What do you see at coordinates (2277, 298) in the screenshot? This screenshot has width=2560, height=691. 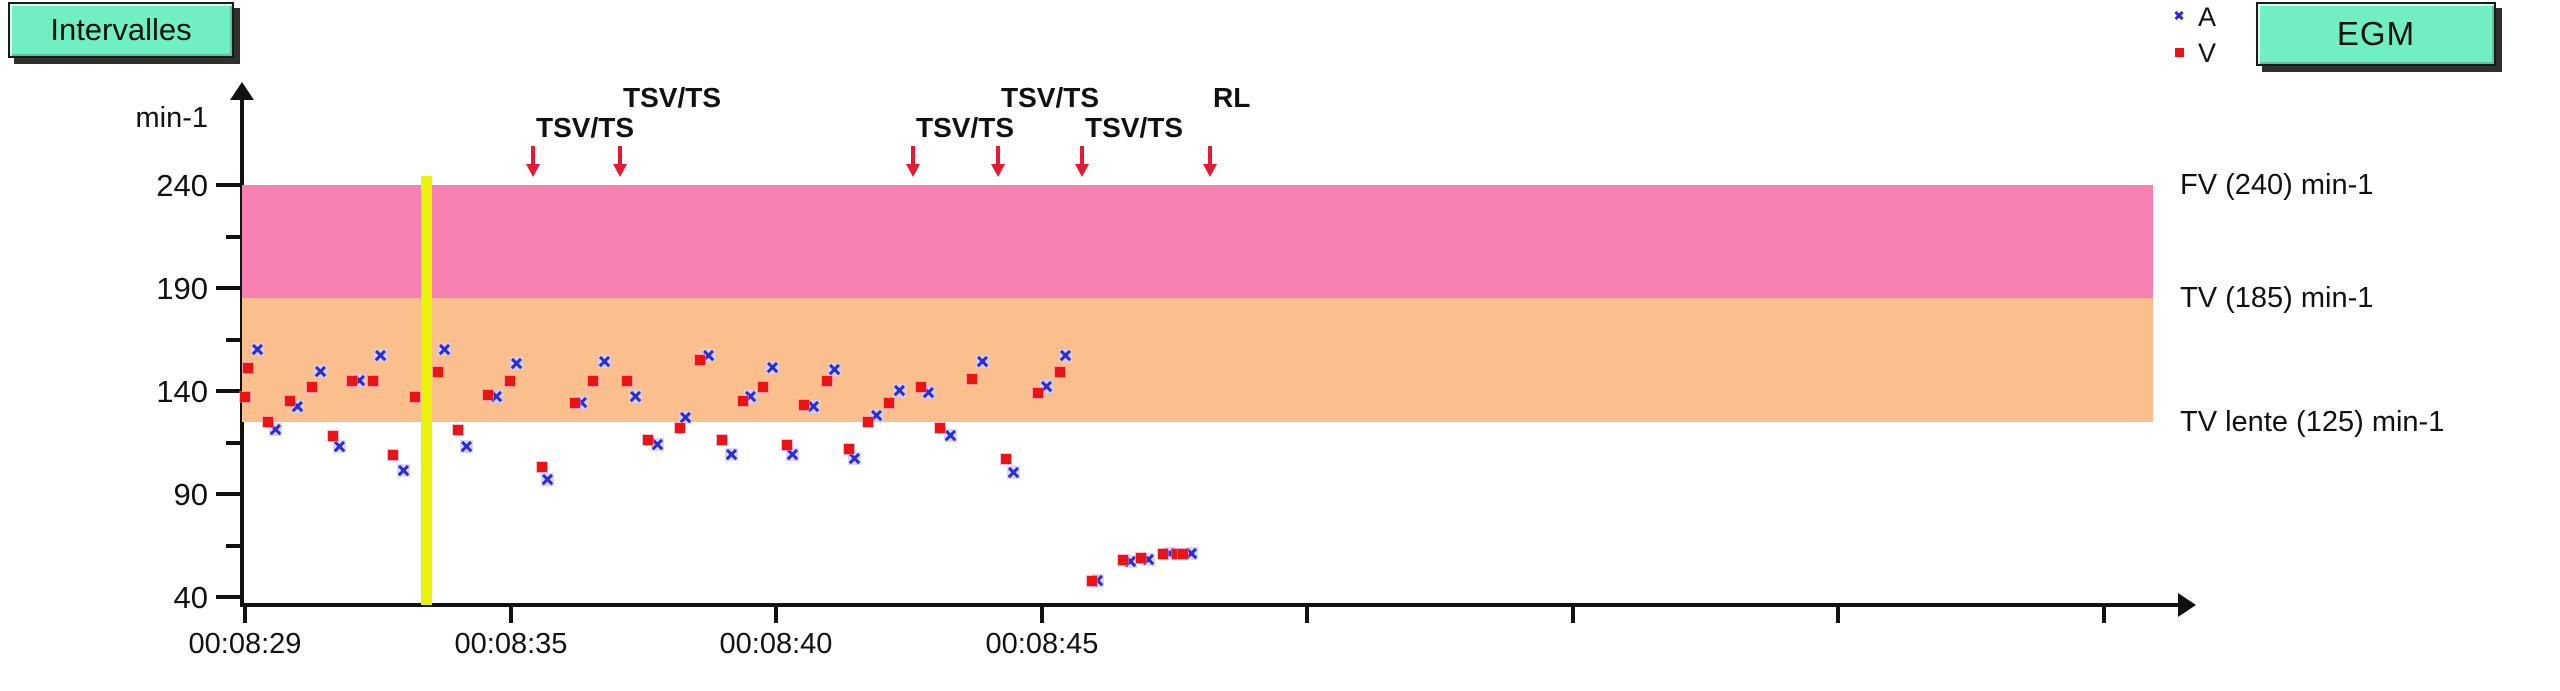 I see `zone-label: TV (185) min-1` at bounding box center [2277, 298].